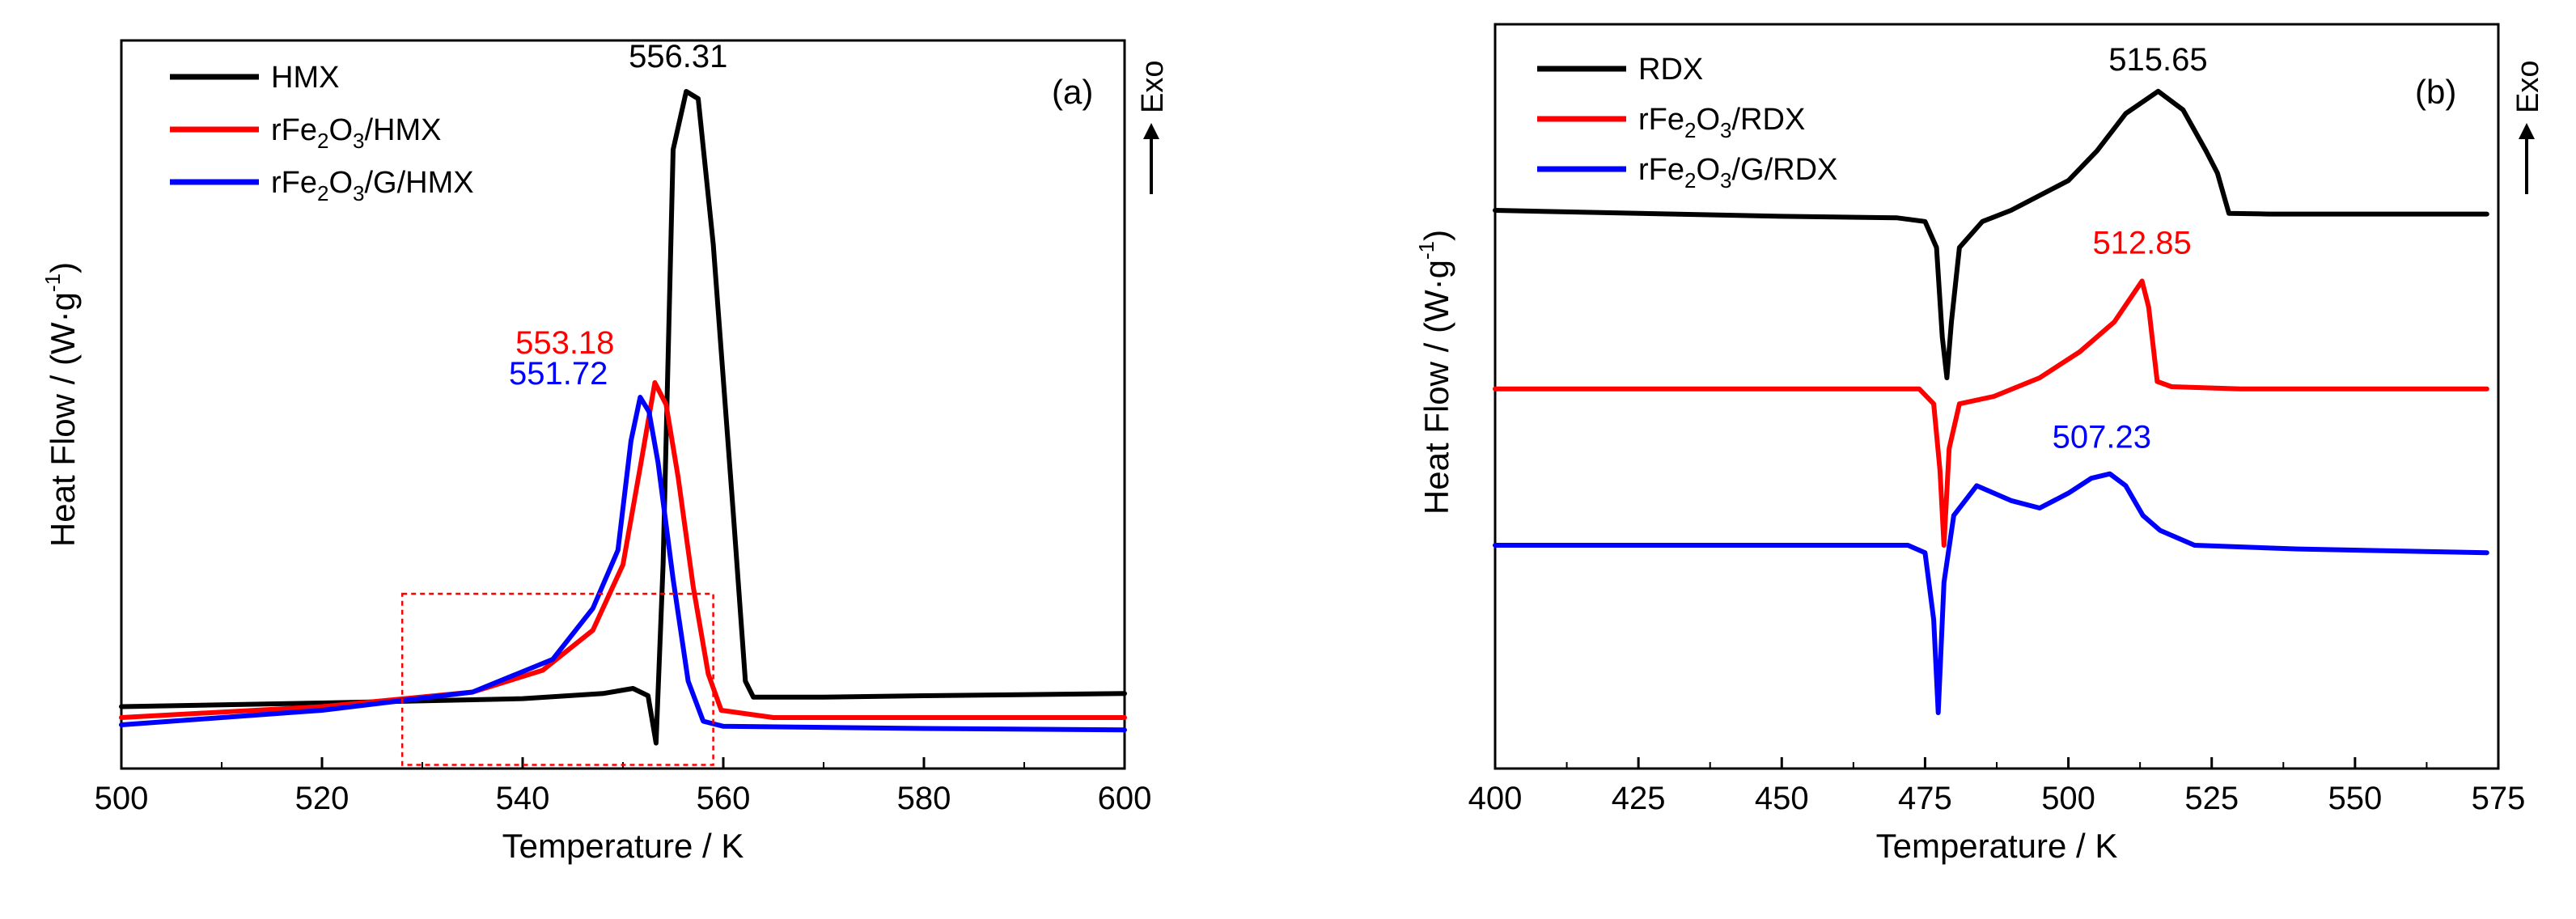  I want to click on legend-b: RDX rFe2O3/RDX rFe2O3/G/RDX, so click(1687, 123).